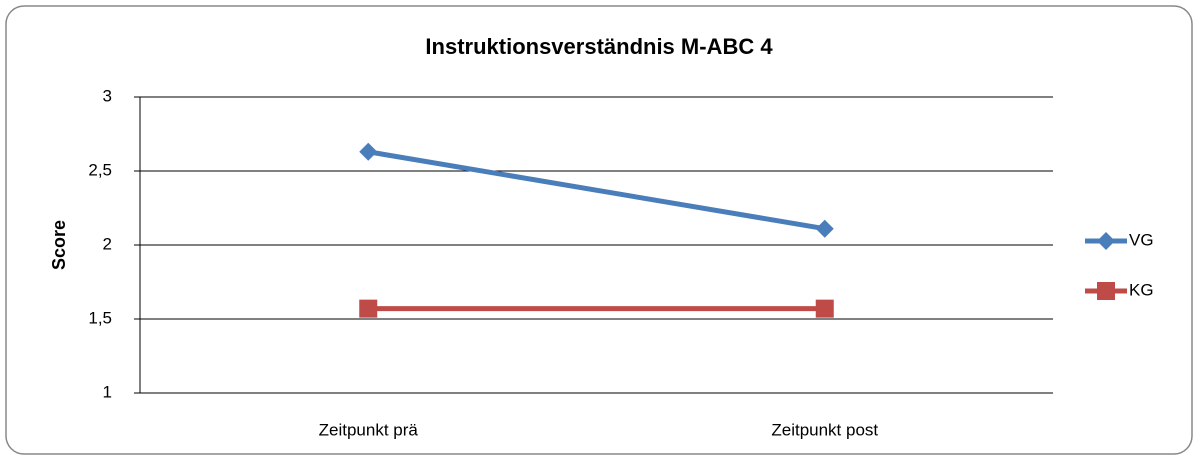  I want to click on series-line, so click(596, 190).